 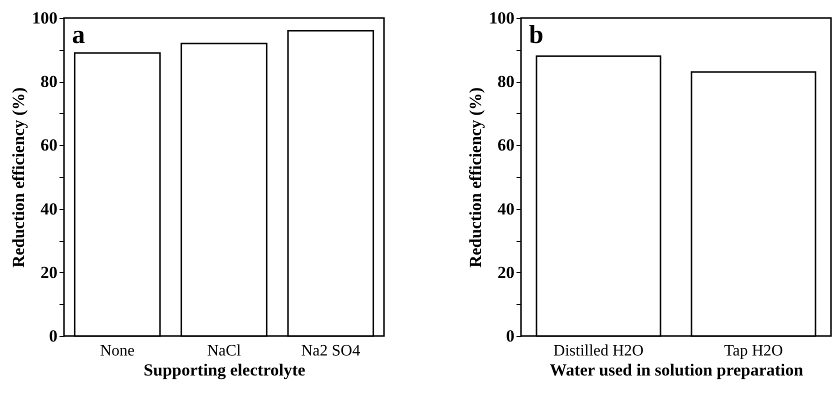 What do you see at coordinates (677, 370) in the screenshot?
I see `x-axis-title: Water used in solution preparation` at bounding box center [677, 370].